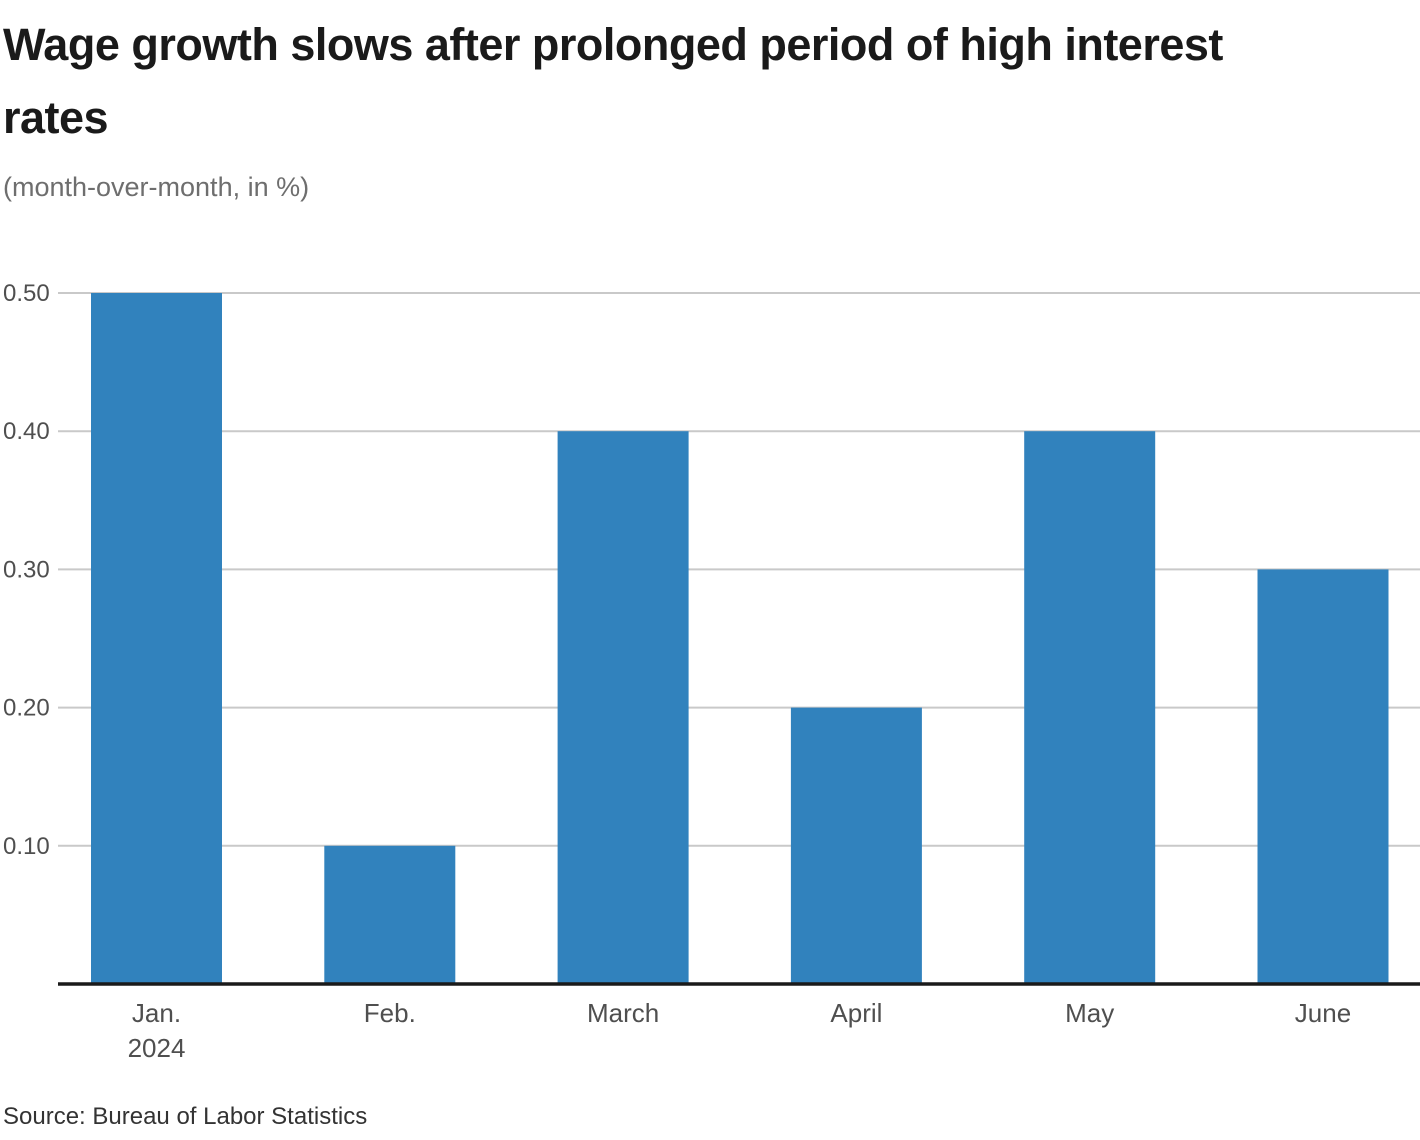 The image size is (1420, 1140). I want to click on x-tick-label: June, so click(1323, 1013).